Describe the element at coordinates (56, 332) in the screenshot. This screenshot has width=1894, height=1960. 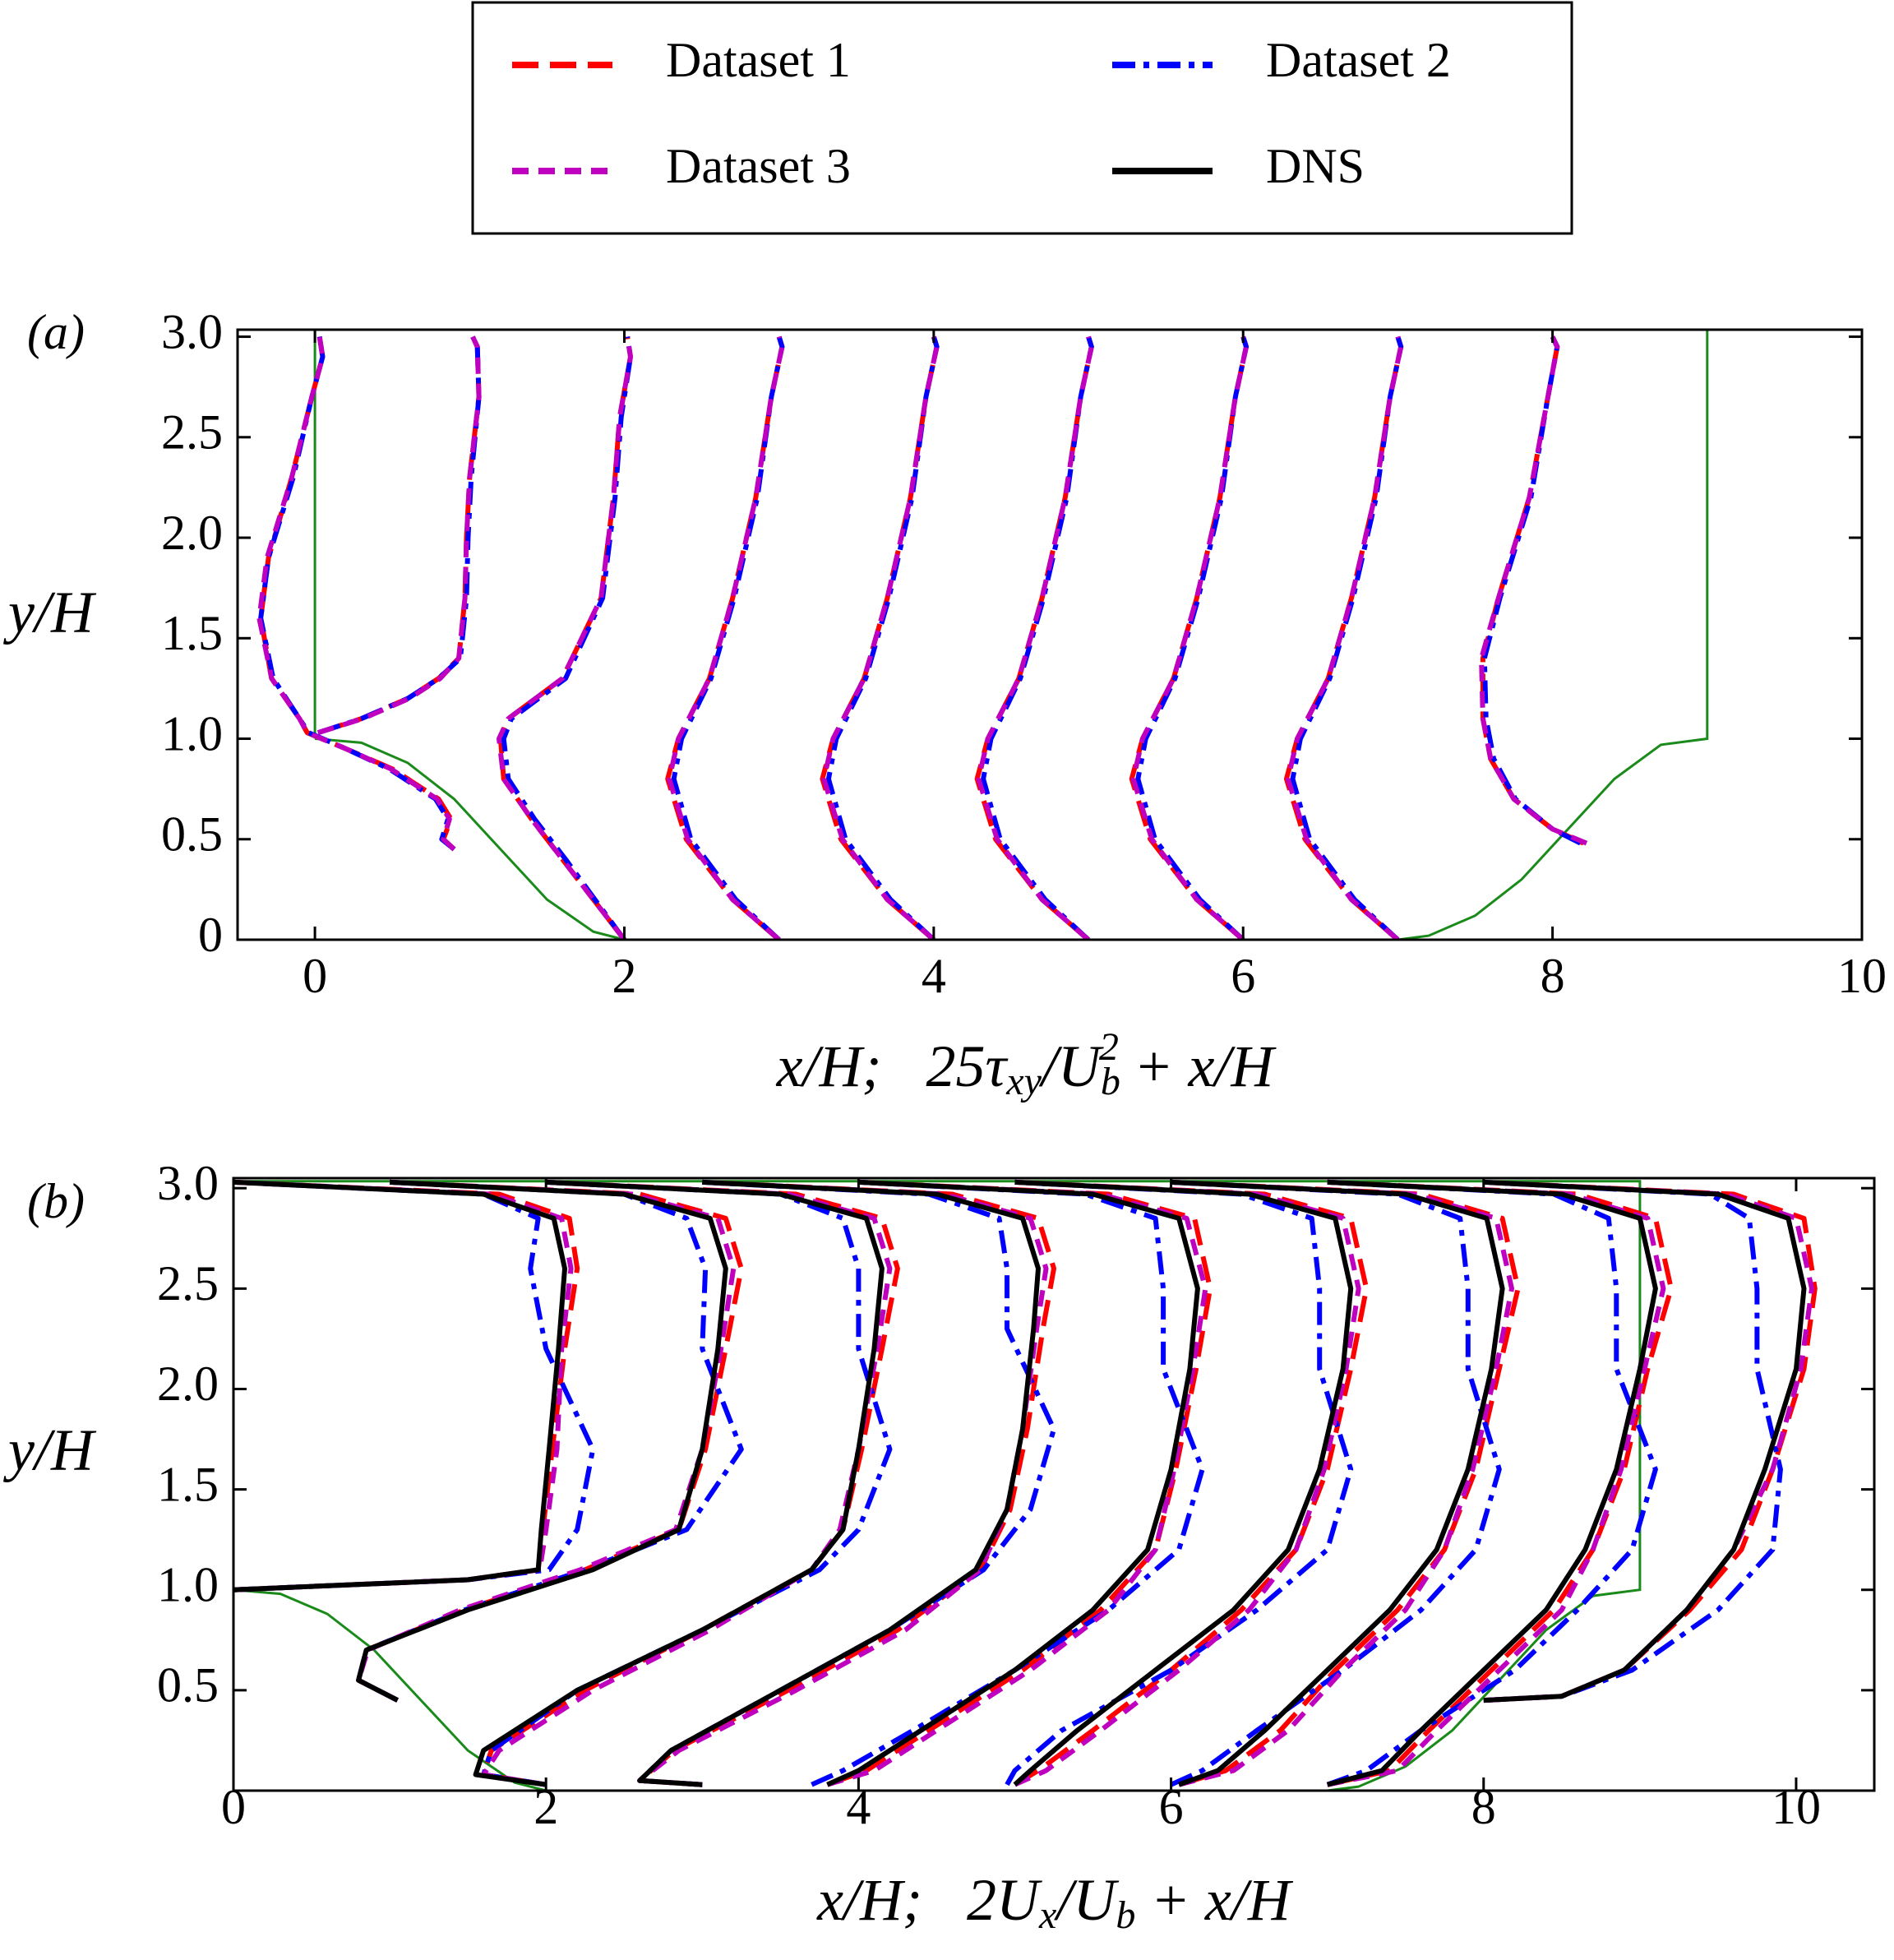
I see `panel-label: (a)` at that location.